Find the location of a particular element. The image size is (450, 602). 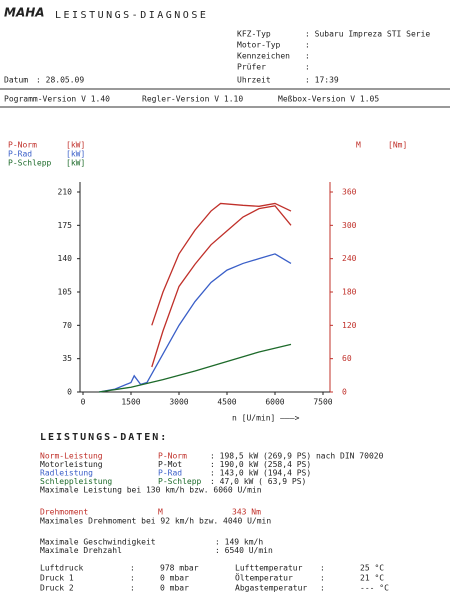

result-text: Öltemperatur is located at coordinates (264, 578).